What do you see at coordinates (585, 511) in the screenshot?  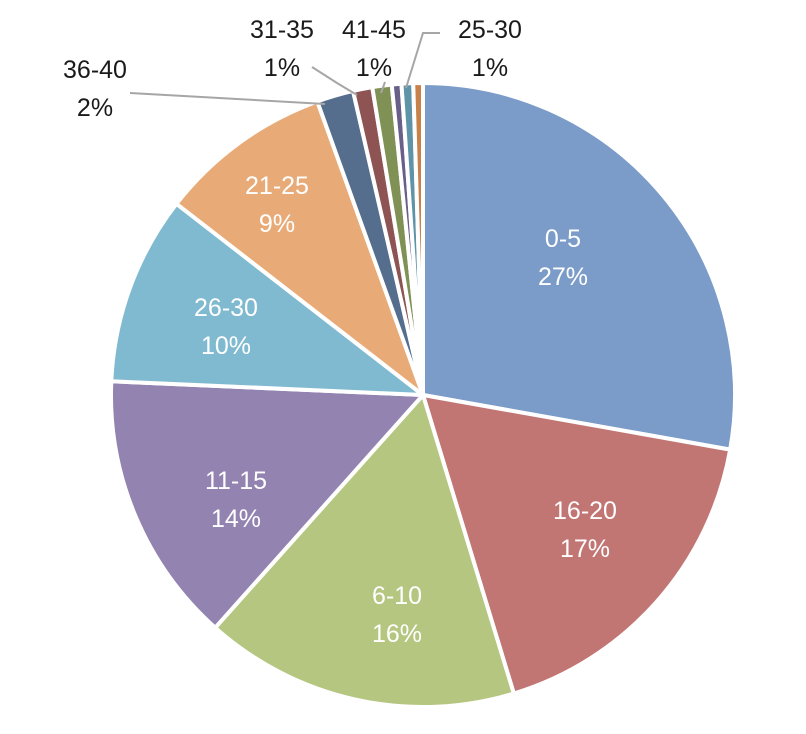 I see `slice-category-label: 16-20` at bounding box center [585, 511].